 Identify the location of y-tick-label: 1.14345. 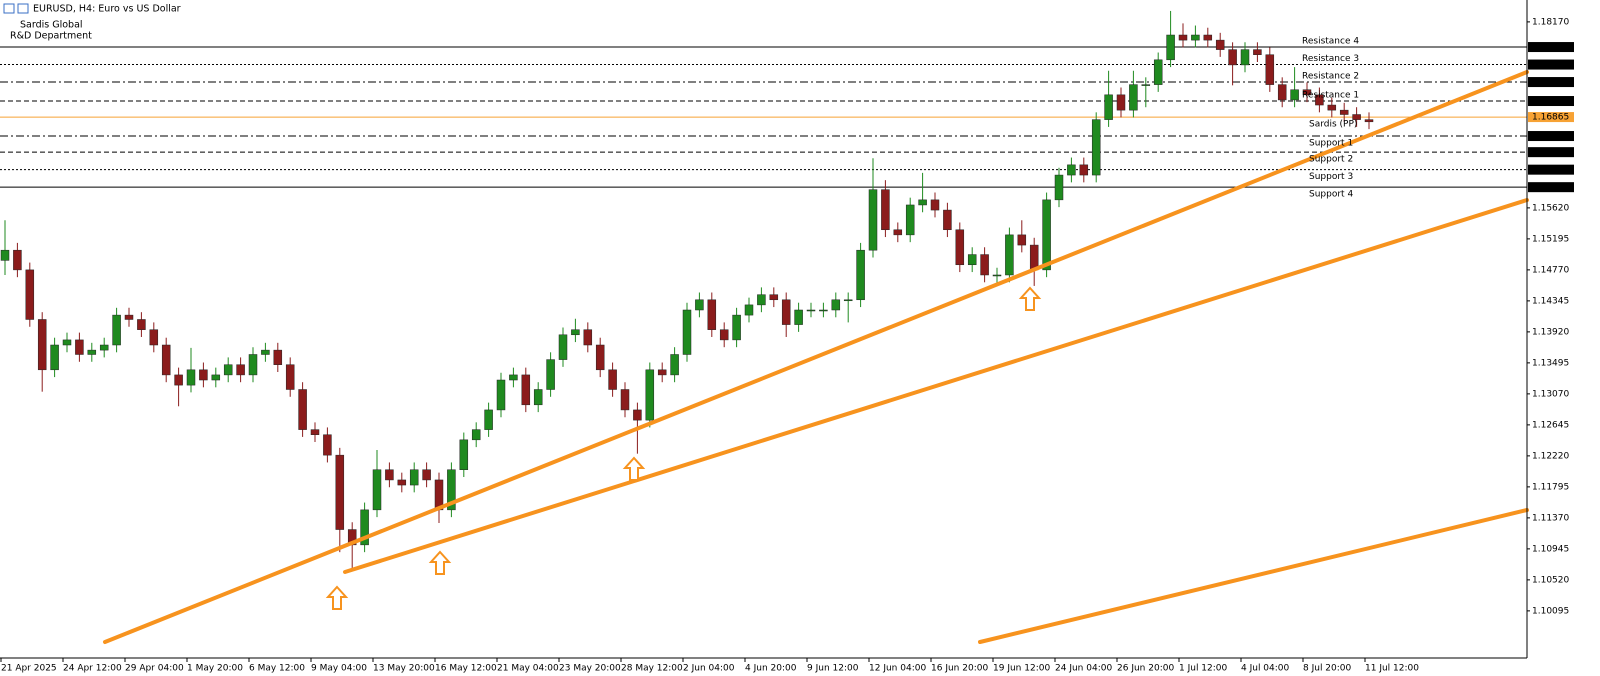
(1550, 301).